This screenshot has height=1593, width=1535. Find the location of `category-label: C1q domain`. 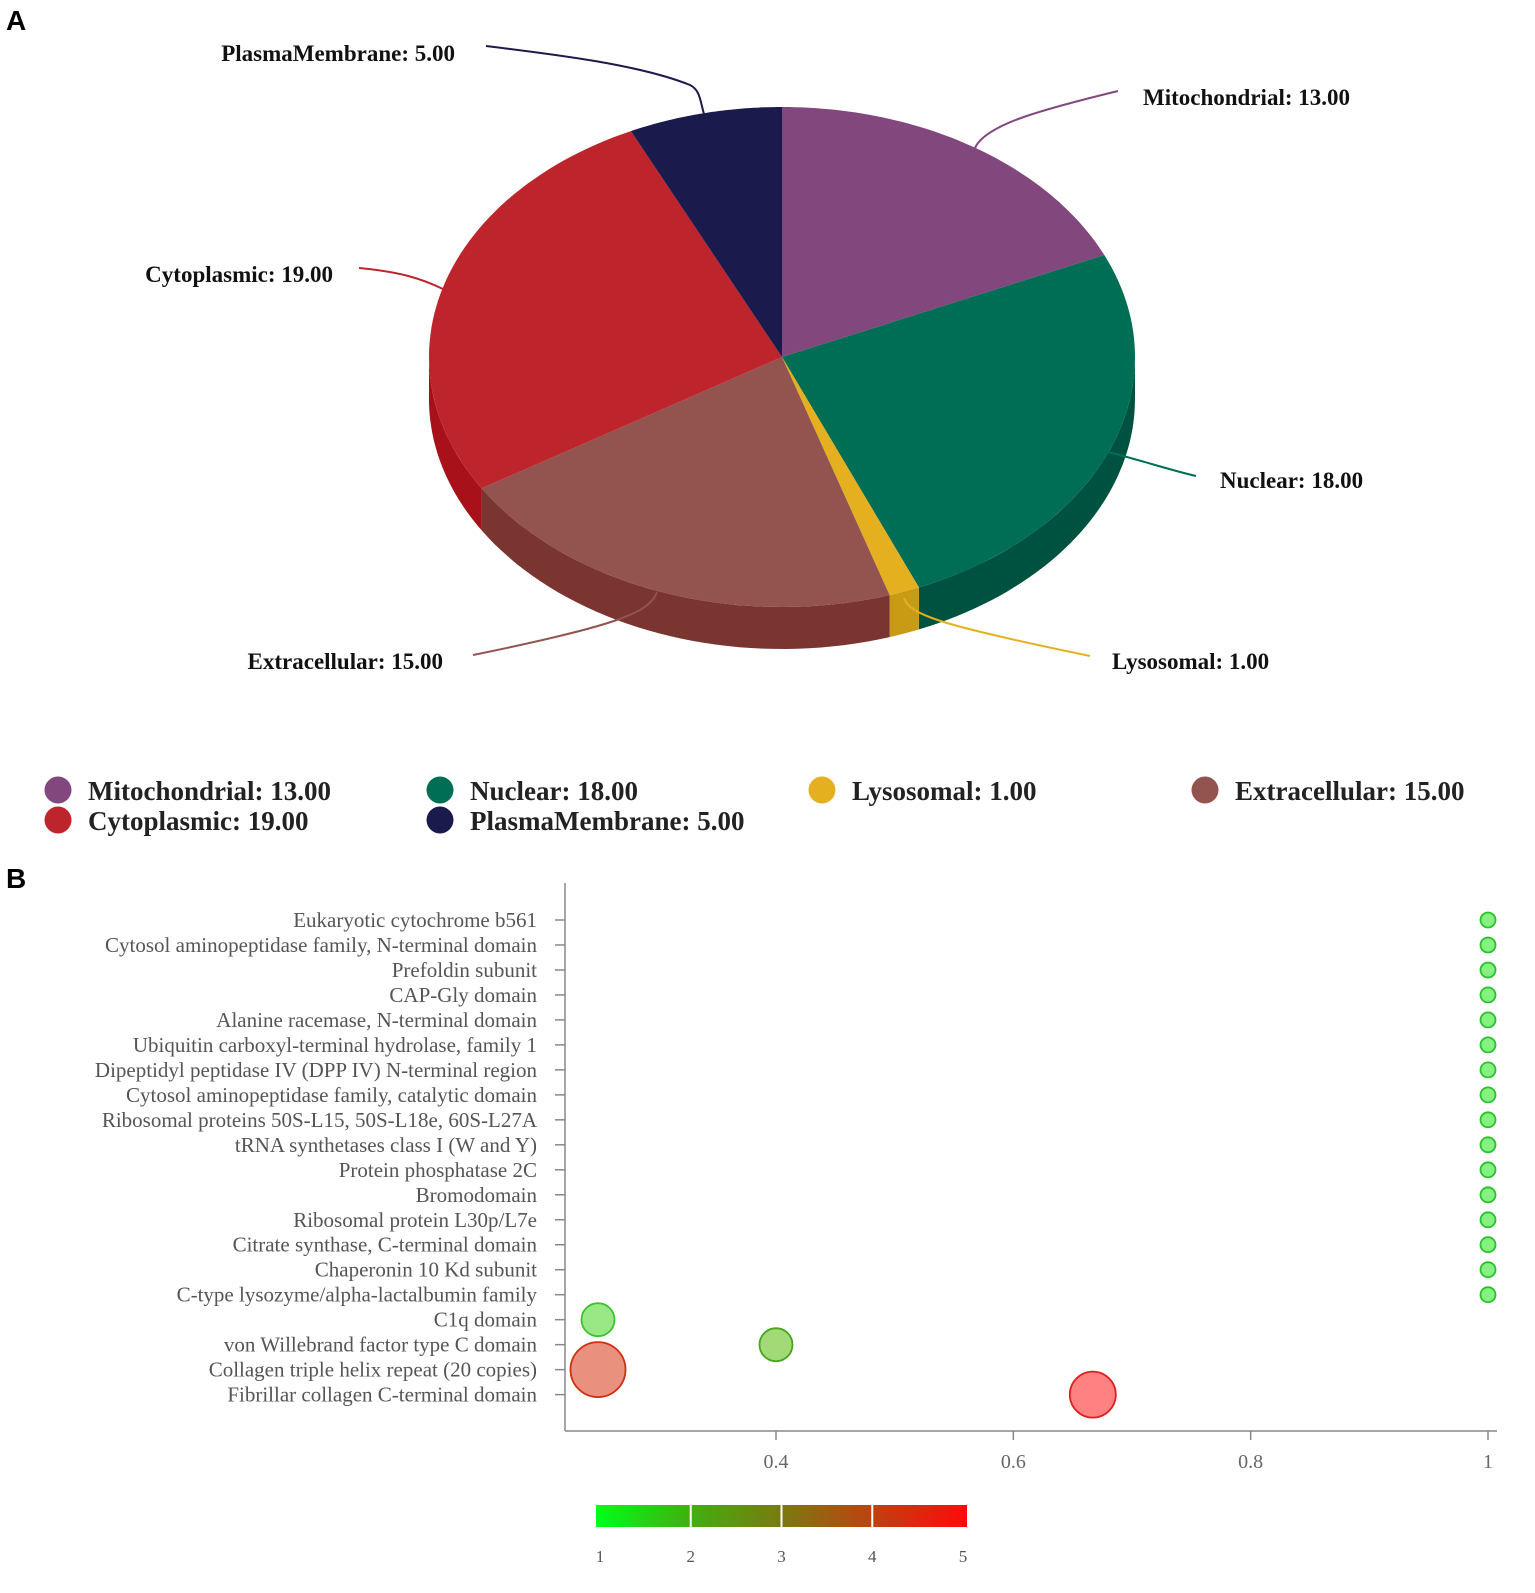

category-label: C1q domain is located at coordinates (486, 1320).